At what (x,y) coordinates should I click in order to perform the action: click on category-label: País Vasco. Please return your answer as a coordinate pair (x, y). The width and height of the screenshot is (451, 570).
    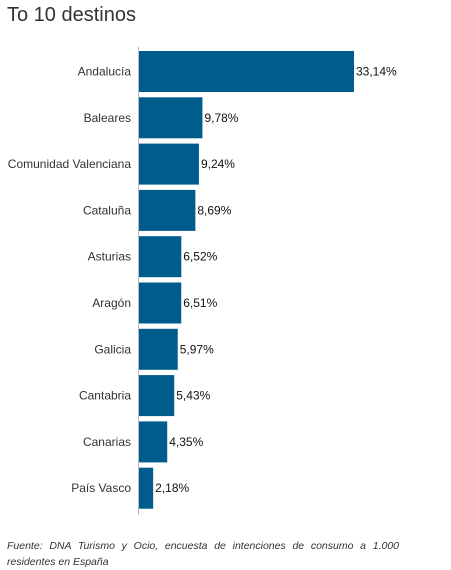
    Looking at the image, I should click on (101, 488).